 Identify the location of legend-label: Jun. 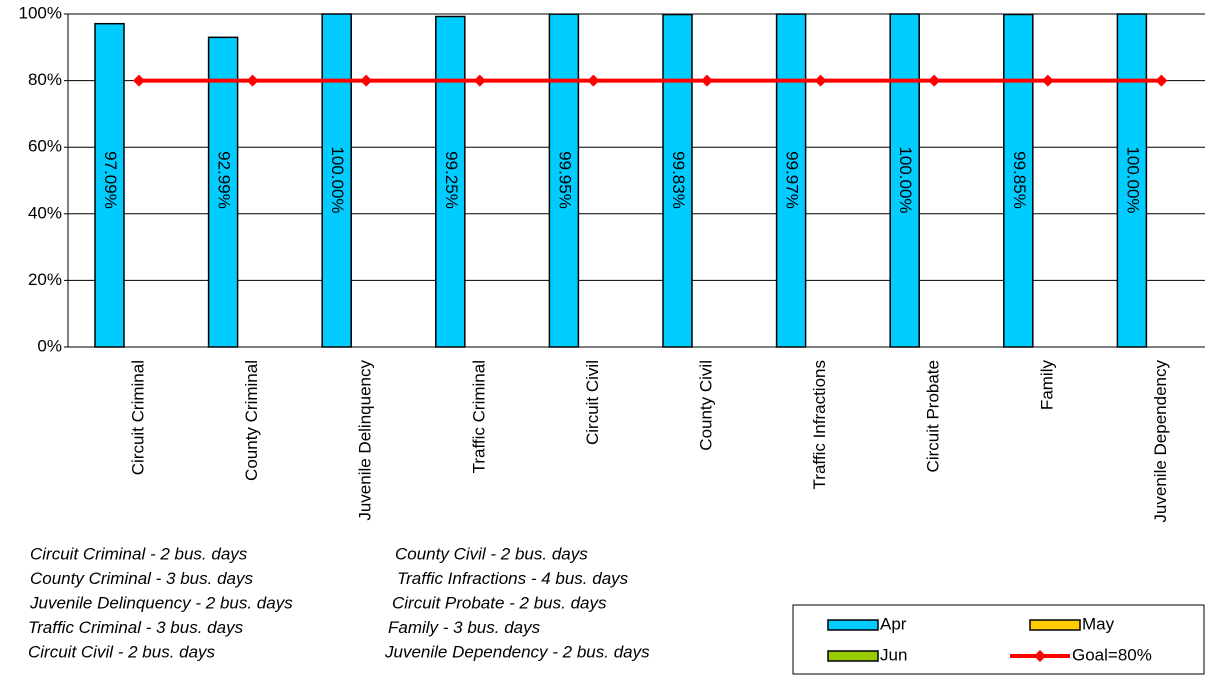
(893, 654).